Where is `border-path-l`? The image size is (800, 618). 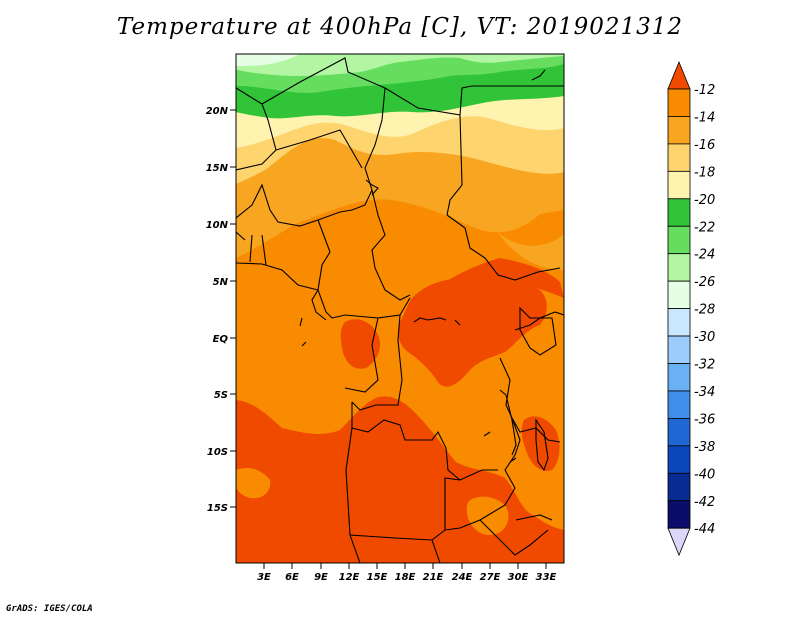 border-path-l is located at coordinates (377, 362).